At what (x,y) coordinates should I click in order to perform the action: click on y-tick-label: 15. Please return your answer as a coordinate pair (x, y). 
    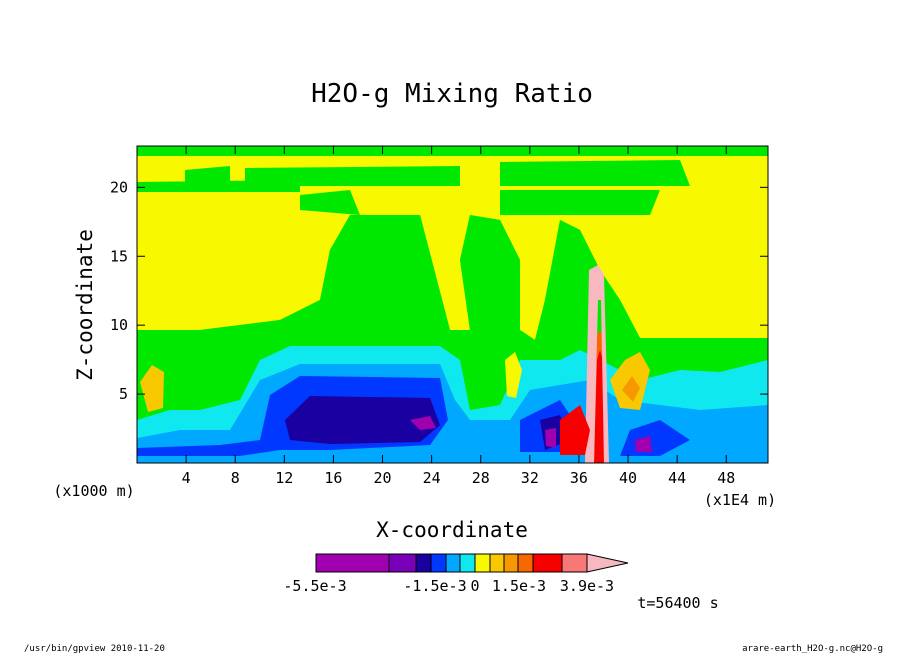
    Looking at the image, I should click on (119, 256).